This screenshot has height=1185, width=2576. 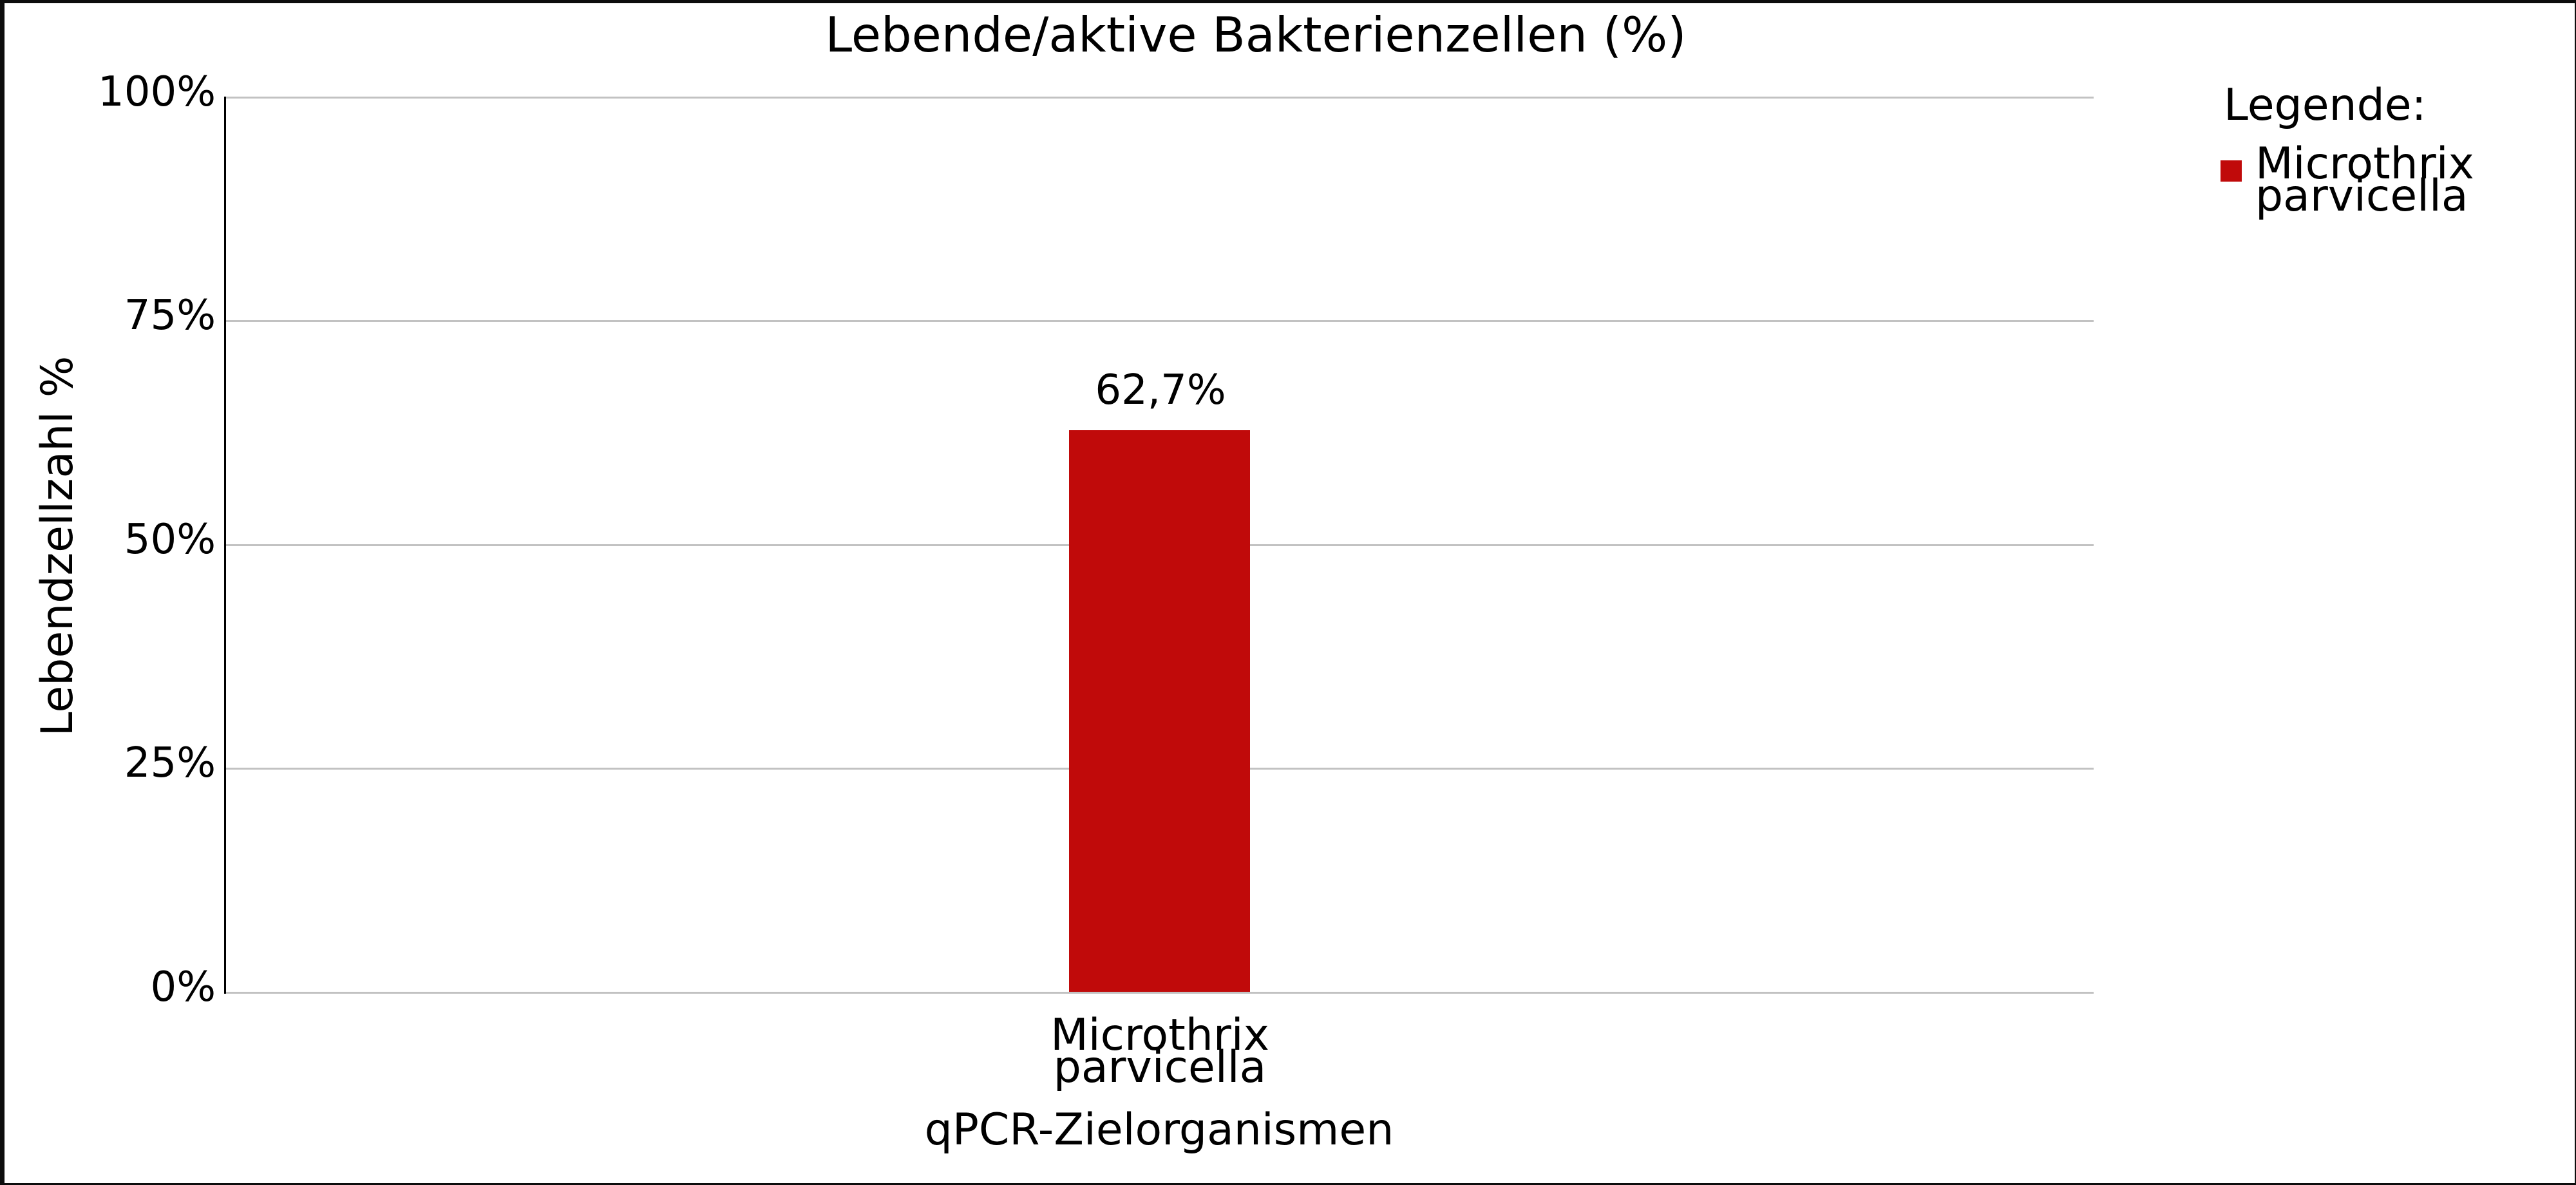 I want to click on gridline-0pct, so click(x=1159, y=993).